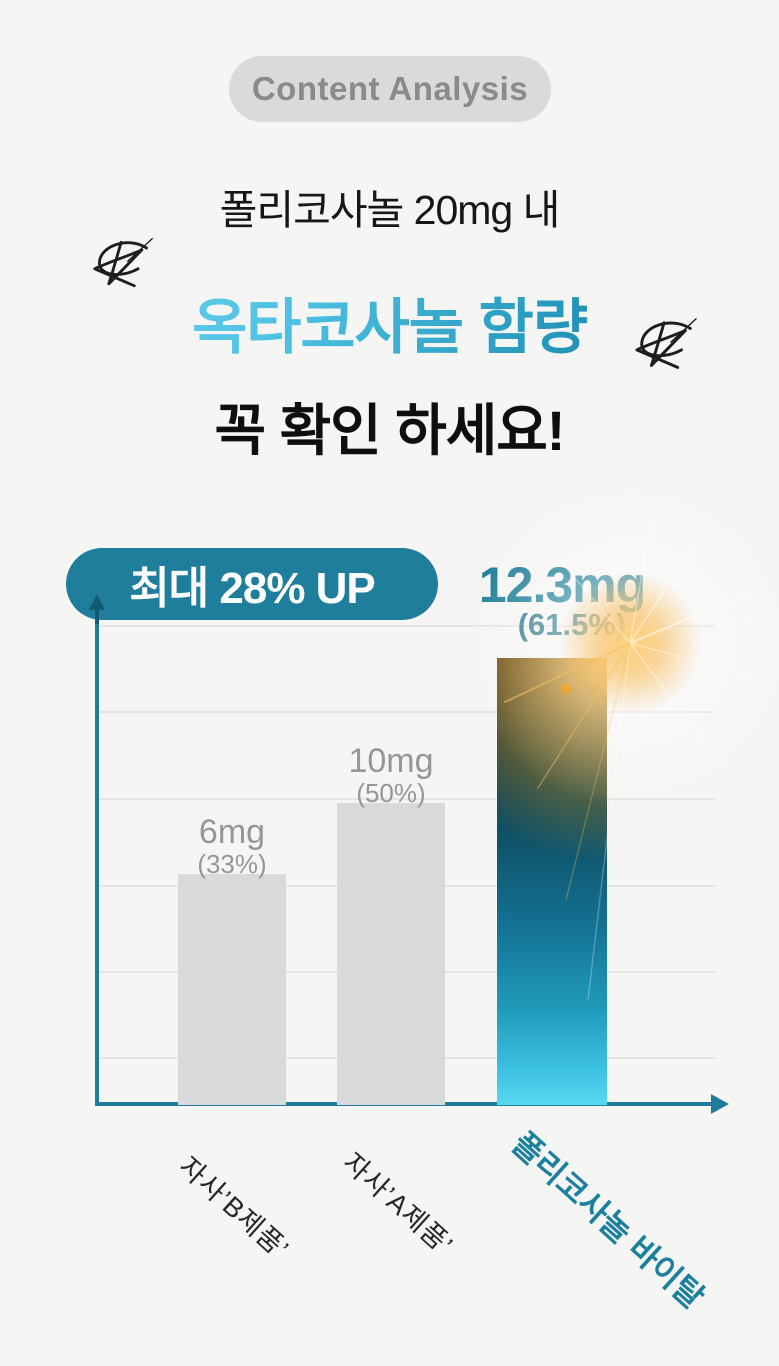 The height and width of the screenshot is (1366, 779). I want to click on value-label: 10mg, so click(391, 761).